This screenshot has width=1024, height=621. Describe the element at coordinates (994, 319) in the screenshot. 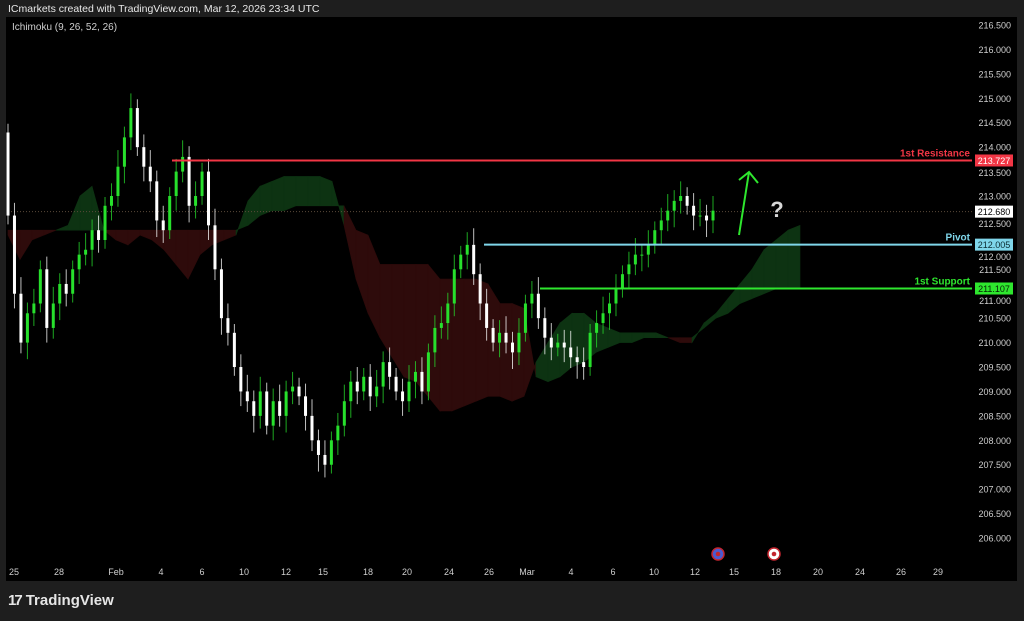

I see `price-tick-label: 210.500` at that location.